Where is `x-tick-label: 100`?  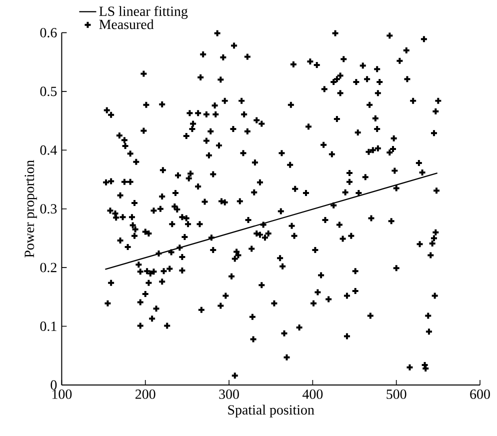 x-tick-label: 100 is located at coordinates (62, 394).